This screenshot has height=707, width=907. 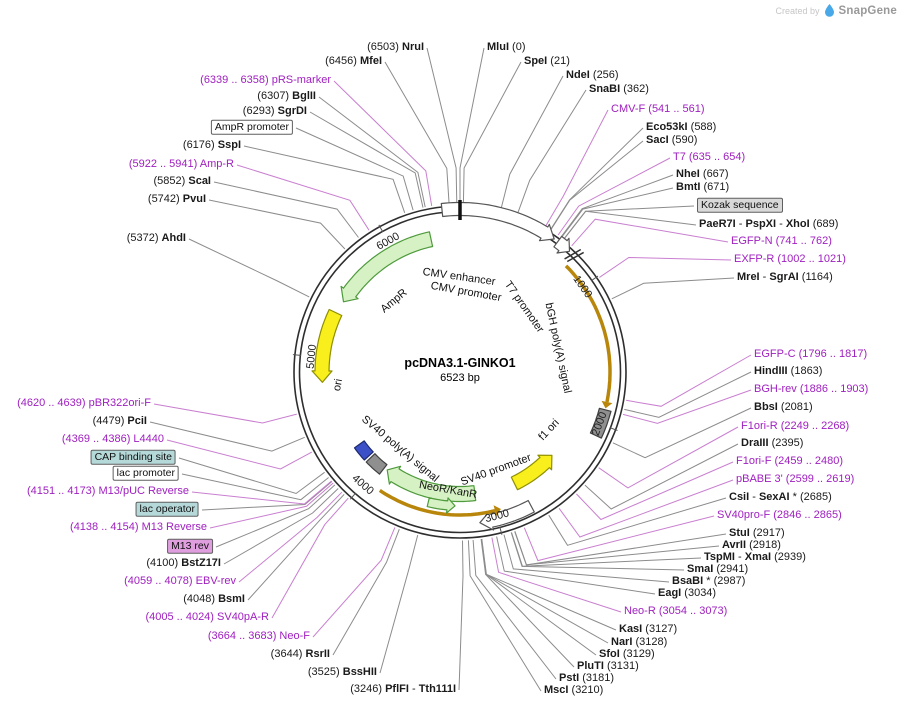 I want to click on leader-line-snabi, so click(x=552, y=151).